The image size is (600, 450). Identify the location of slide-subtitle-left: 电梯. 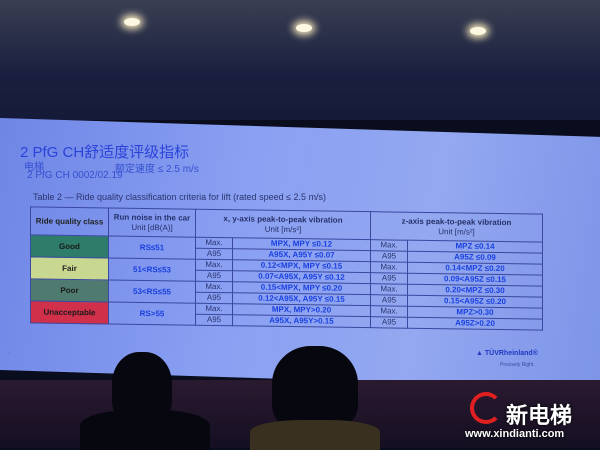
(34, 167).